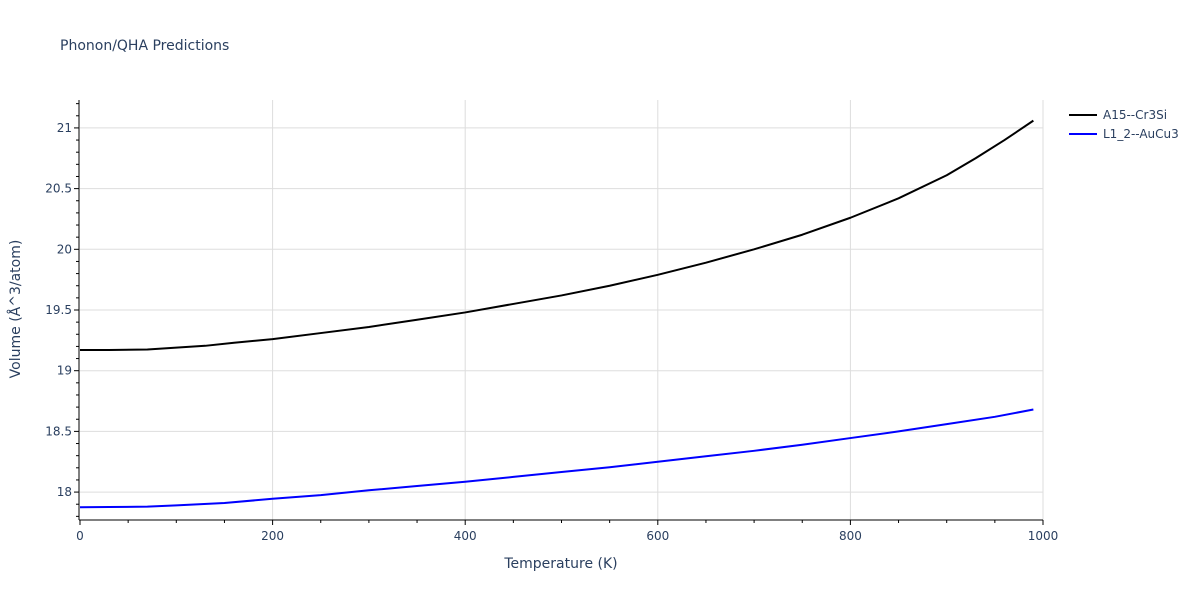 The height and width of the screenshot is (600, 1200). Describe the element at coordinates (657, 536) in the screenshot. I see `x-tick-label: 600` at that location.